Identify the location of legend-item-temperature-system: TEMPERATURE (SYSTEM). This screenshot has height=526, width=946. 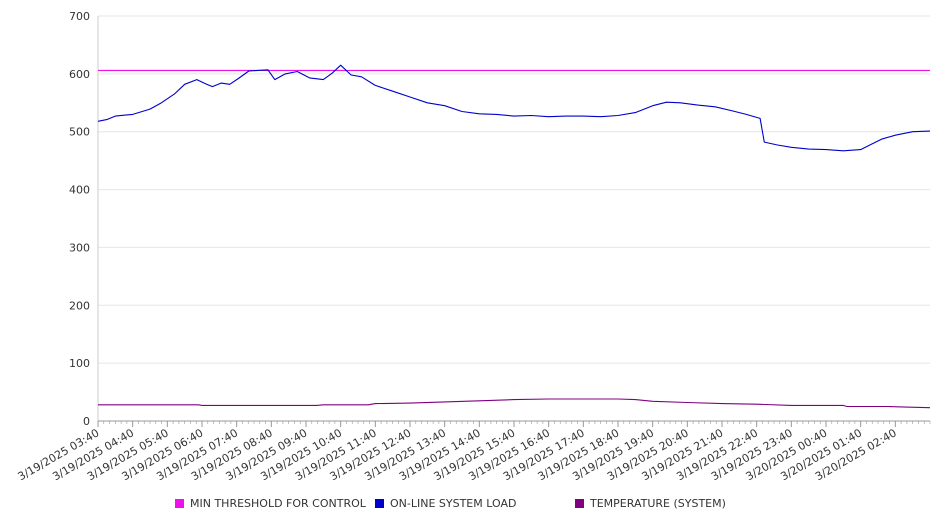
(650, 503).